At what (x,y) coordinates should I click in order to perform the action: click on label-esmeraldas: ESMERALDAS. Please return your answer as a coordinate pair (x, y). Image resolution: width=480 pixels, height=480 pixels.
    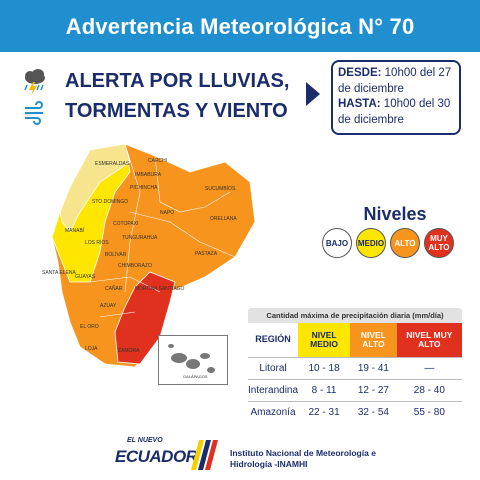
    Looking at the image, I should click on (112, 164).